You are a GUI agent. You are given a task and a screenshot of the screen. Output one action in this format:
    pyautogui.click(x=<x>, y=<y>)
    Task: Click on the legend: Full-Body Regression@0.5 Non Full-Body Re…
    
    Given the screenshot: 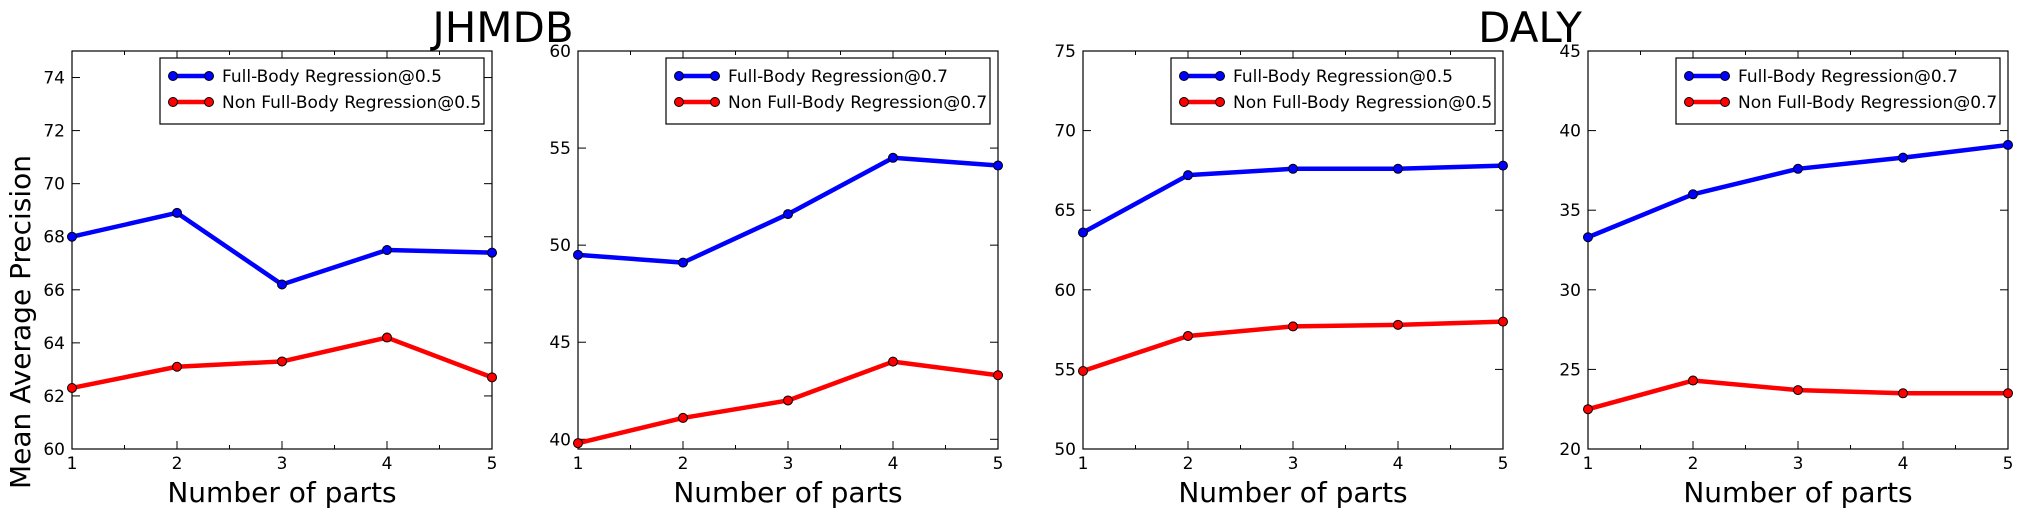 What is the action you would take?
    pyautogui.click(x=322, y=91)
    